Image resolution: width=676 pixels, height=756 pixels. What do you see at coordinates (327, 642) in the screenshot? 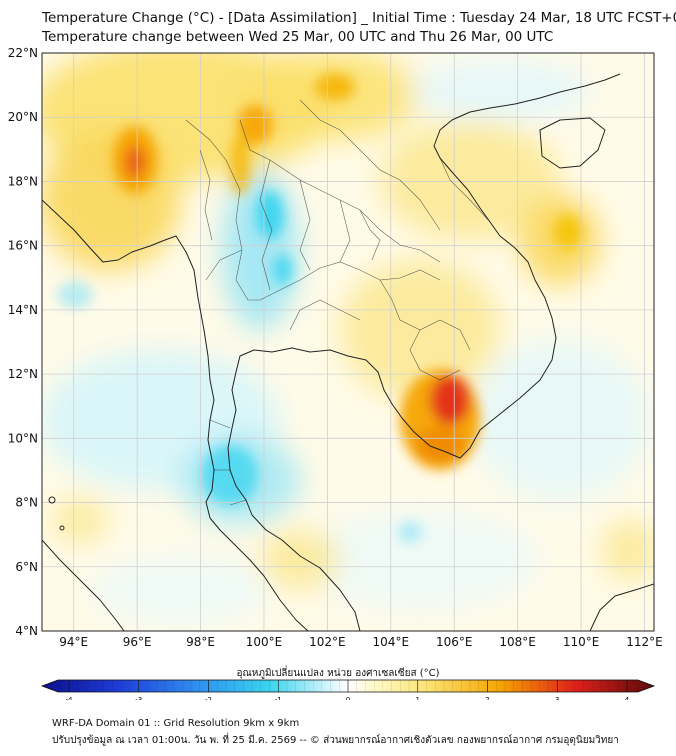
I see `lon-label: 102°E` at bounding box center [327, 642].